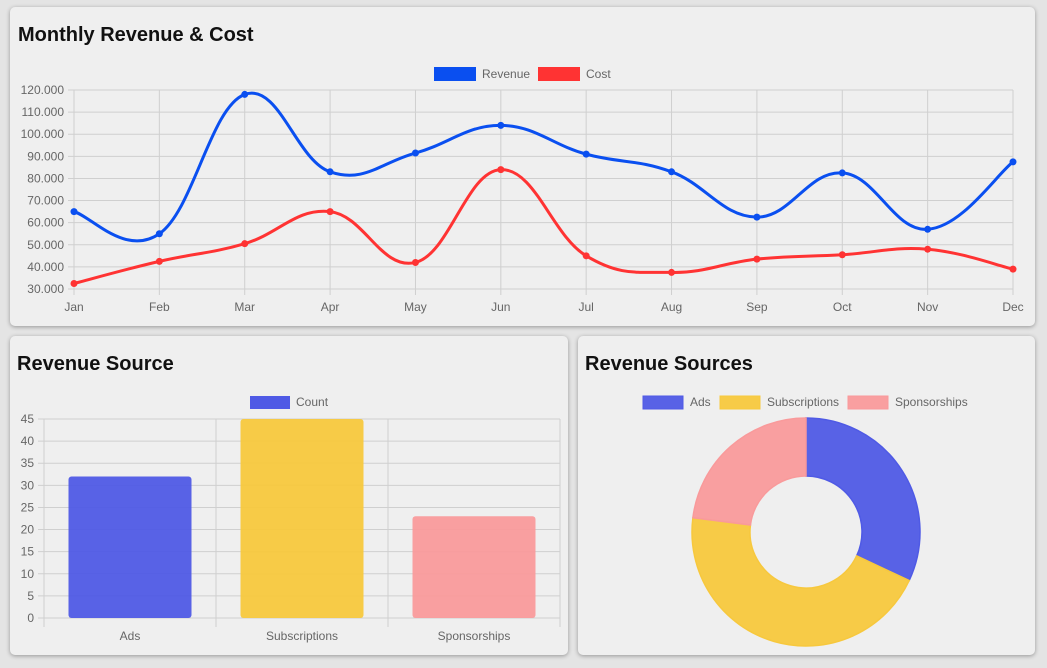 The width and height of the screenshot is (1047, 668). Describe the element at coordinates (45, 245) in the screenshot. I see `y-tick-label: 50.000` at that location.